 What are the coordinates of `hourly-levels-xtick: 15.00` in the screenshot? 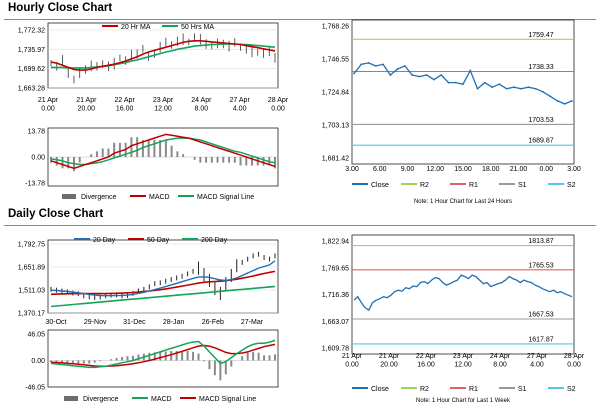 It's located at (463, 169).